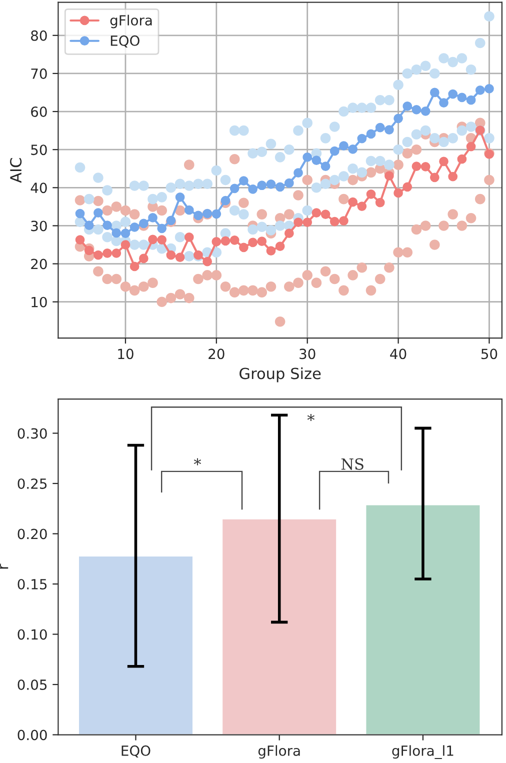 The image size is (506, 763). What do you see at coordinates (32, 735) in the screenshot?
I see `y-tick-label: 0.00` at bounding box center [32, 735].